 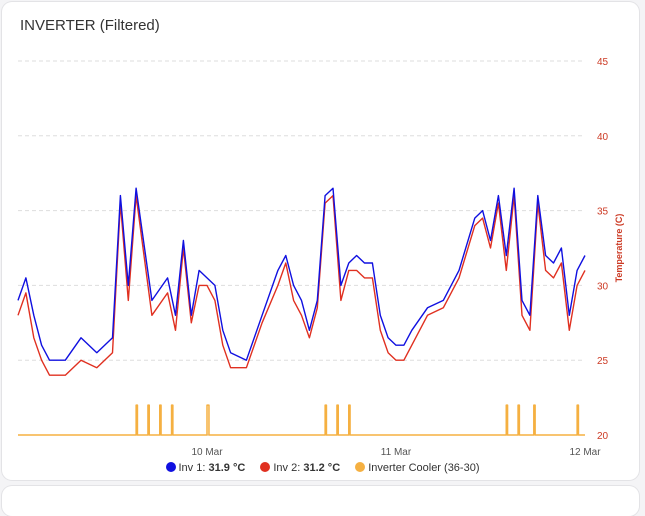 What do you see at coordinates (603, 137) in the screenshot?
I see `y-tick-label: 40` at bounding box center [603, 137].